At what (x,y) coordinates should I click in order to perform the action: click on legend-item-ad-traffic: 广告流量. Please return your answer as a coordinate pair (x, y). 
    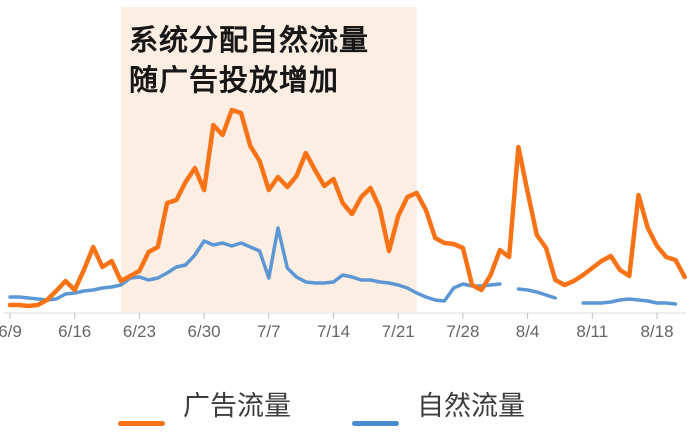
    Looking at the image, I should click on (204, 407).